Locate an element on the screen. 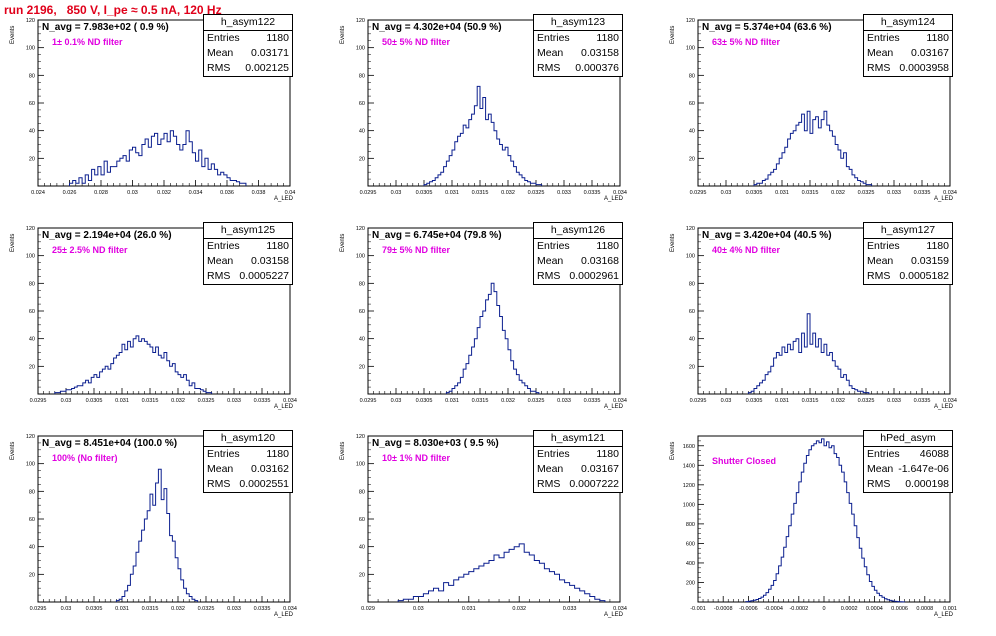  stats-row-rms: RMS 0.0002961 is located at coordinates (578, 276).